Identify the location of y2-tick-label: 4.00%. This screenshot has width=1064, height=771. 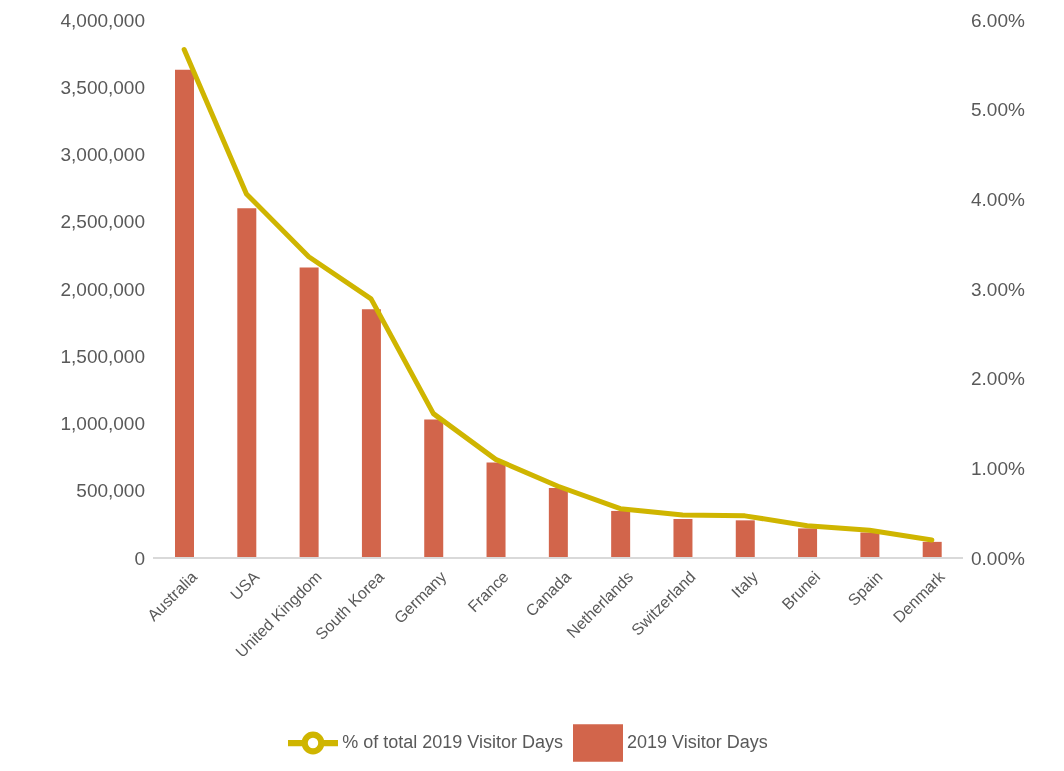
(998, 200).